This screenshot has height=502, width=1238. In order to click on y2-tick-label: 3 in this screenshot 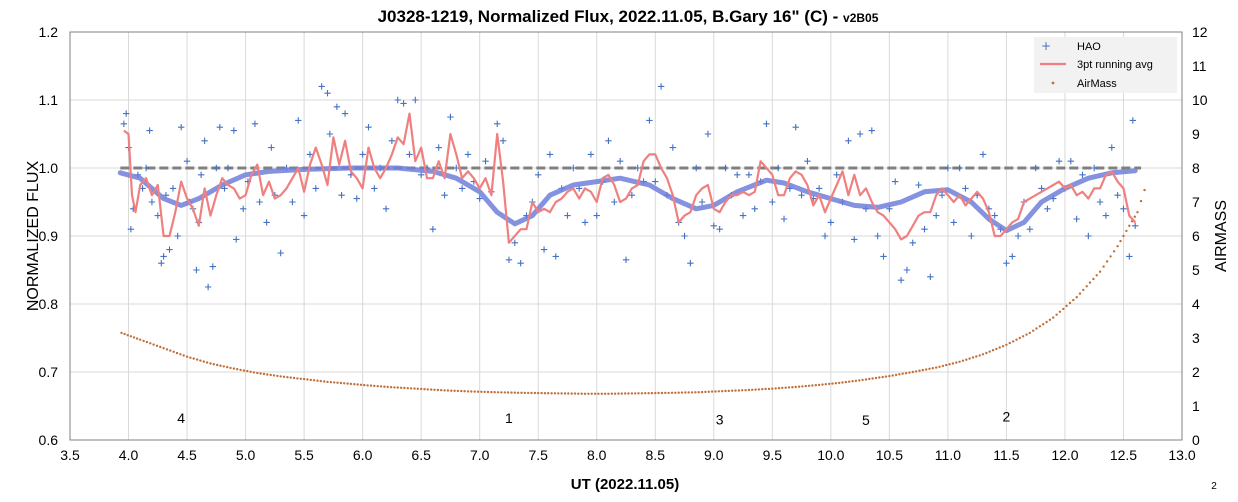, I will do `click(1196, 338)`.